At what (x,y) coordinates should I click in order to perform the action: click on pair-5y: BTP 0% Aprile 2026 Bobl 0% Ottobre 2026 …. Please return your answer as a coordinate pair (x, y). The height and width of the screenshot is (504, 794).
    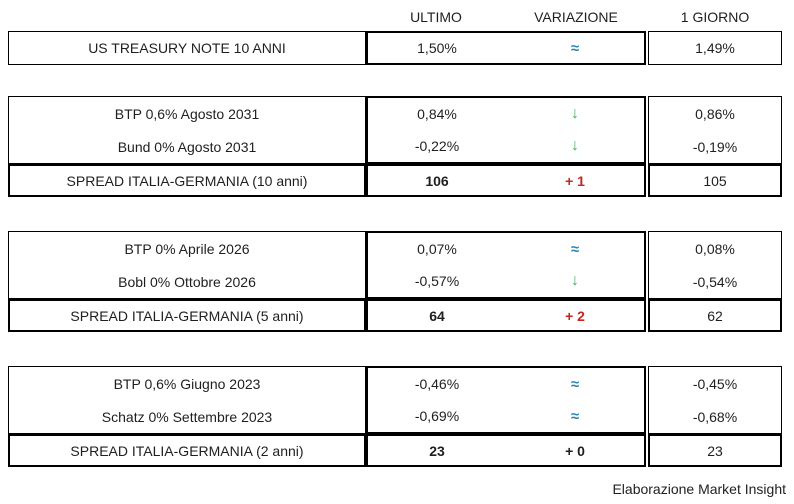
    Looking at the image, I should click on (401, 265).